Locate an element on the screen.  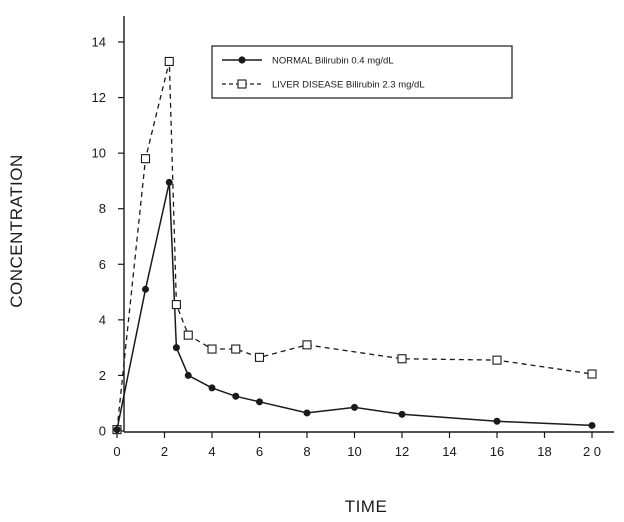
x-tick-label: 6 is located at coordinates (259, 451).